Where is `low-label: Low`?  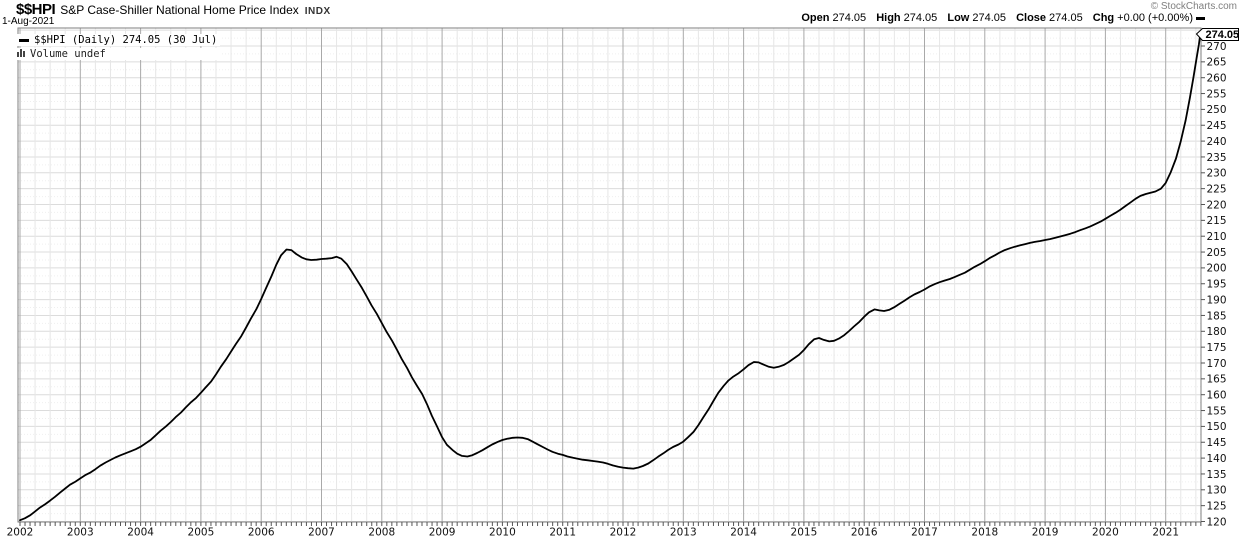 low-label: Low is located at coordinates (958, 18).